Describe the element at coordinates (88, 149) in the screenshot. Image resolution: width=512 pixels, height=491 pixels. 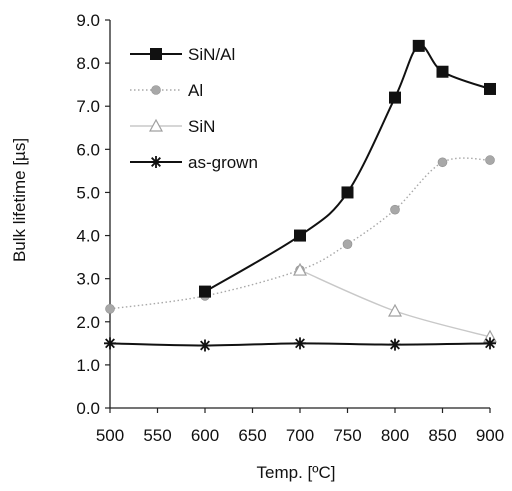
I see `y-tick-label: 6.0` at that location.